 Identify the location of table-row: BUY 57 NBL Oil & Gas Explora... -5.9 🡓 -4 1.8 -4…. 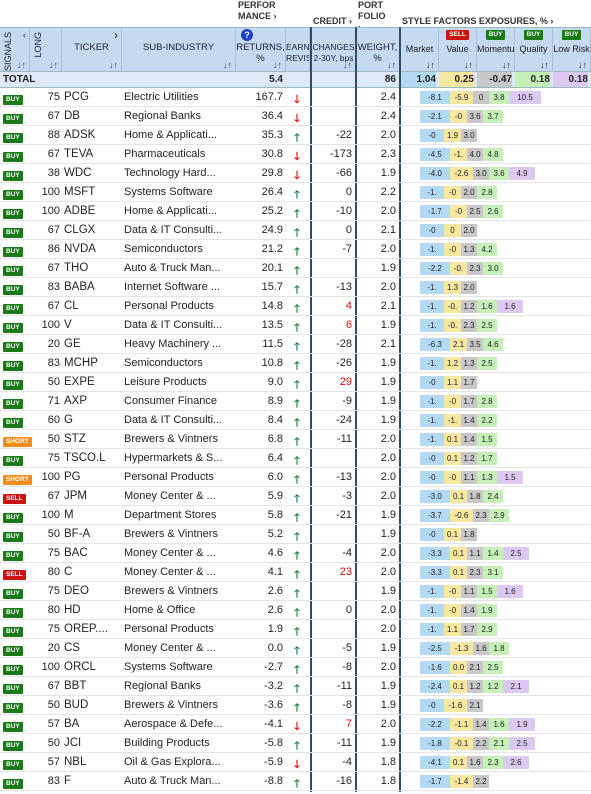
(295, 762).